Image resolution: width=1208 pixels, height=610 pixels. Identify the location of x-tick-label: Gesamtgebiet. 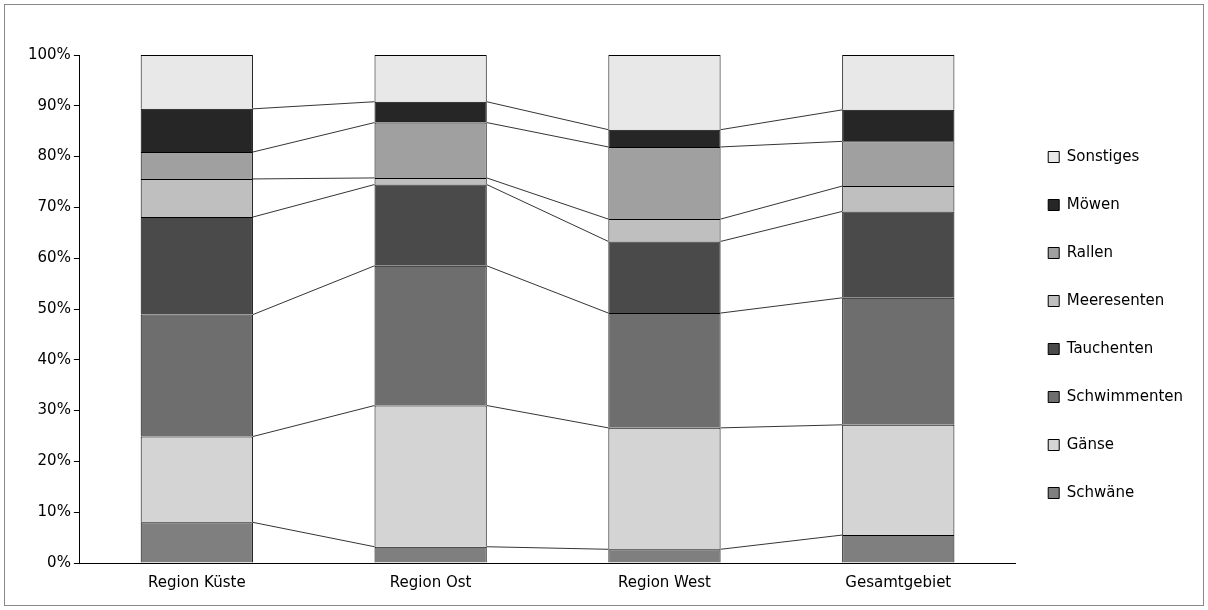
(898, 581).